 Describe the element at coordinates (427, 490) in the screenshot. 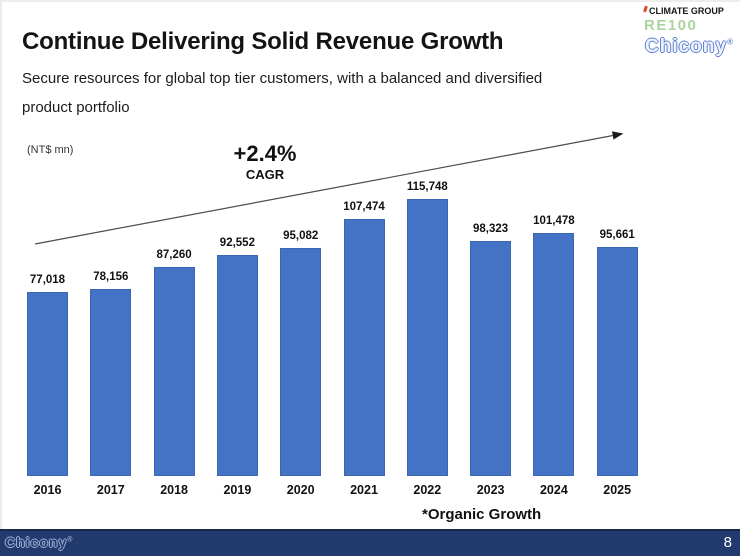

I see `bar-year-2022: 2022` at that location.